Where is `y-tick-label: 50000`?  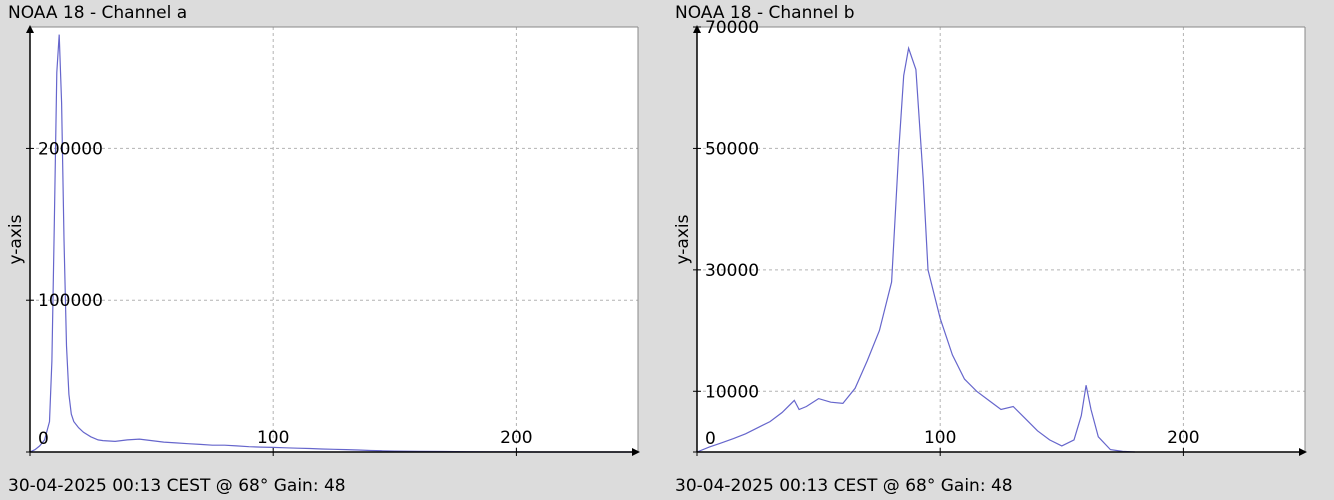 y-tick-label: 50000 is located at coordinates (732, 149).